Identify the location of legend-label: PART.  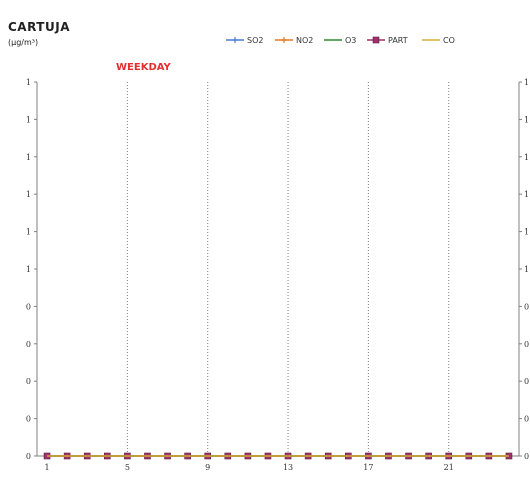
(398, 40).